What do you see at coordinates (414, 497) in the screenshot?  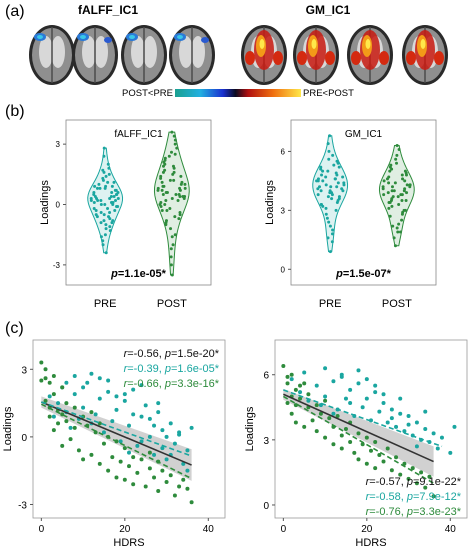 I see `correlation-stats: r=-0.58, p=7.9e-12*` at bounding box center [414, 497].